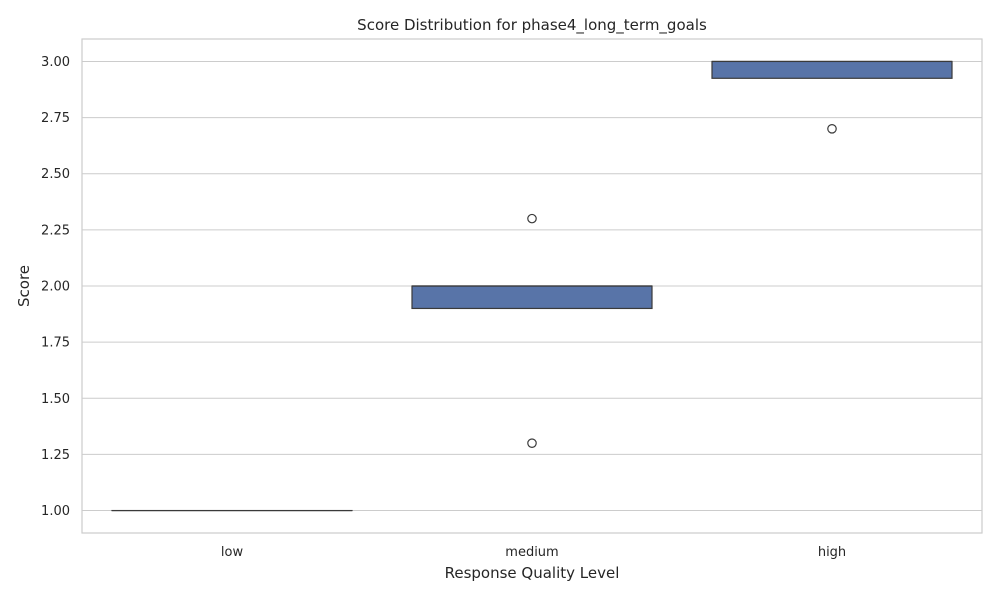  I want to click on y-axis-ticks: 1.00 1.25 1.50 1.75 2.00 2.25 2.50 2.75 3.00, so click(55, 287).